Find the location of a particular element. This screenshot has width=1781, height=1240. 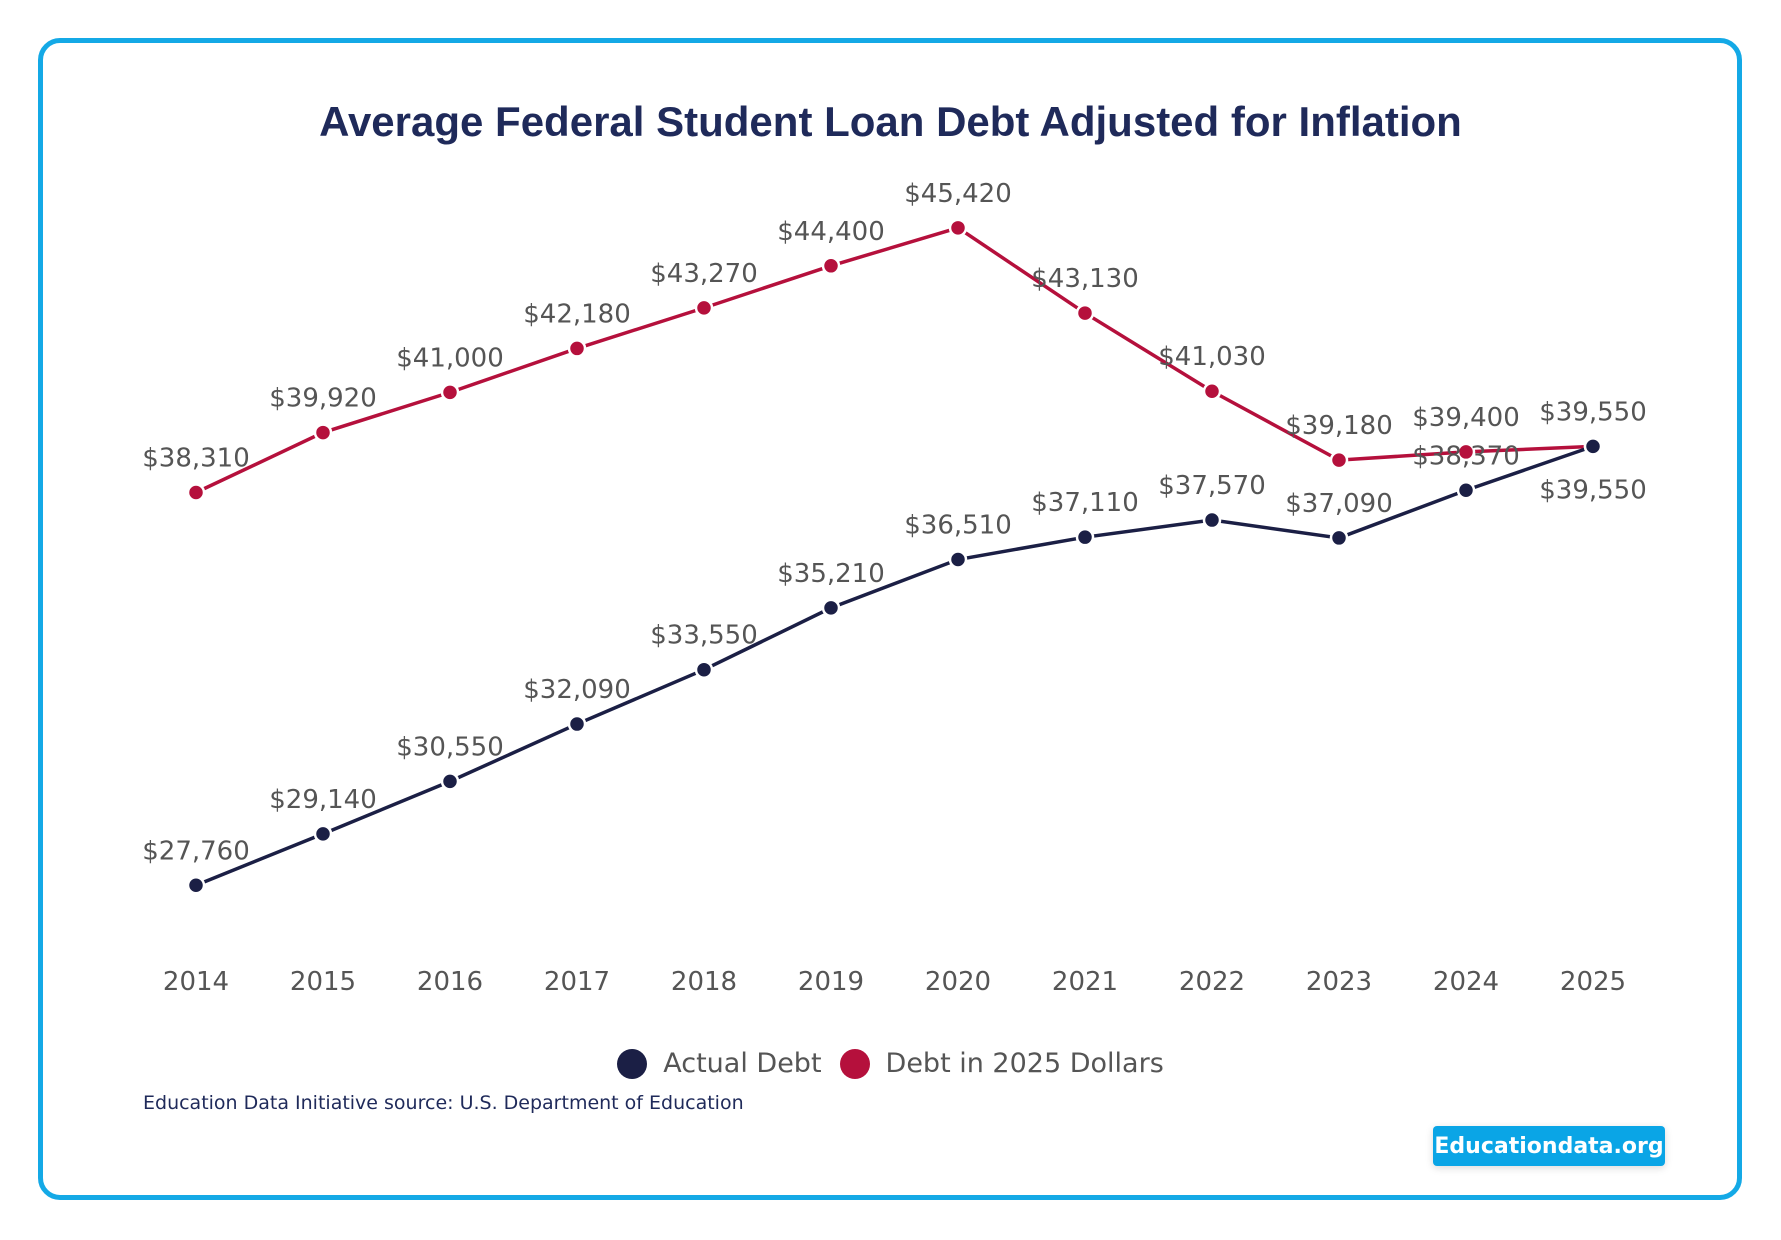

data-label: $45,420 is located at coordinates (958, 194).